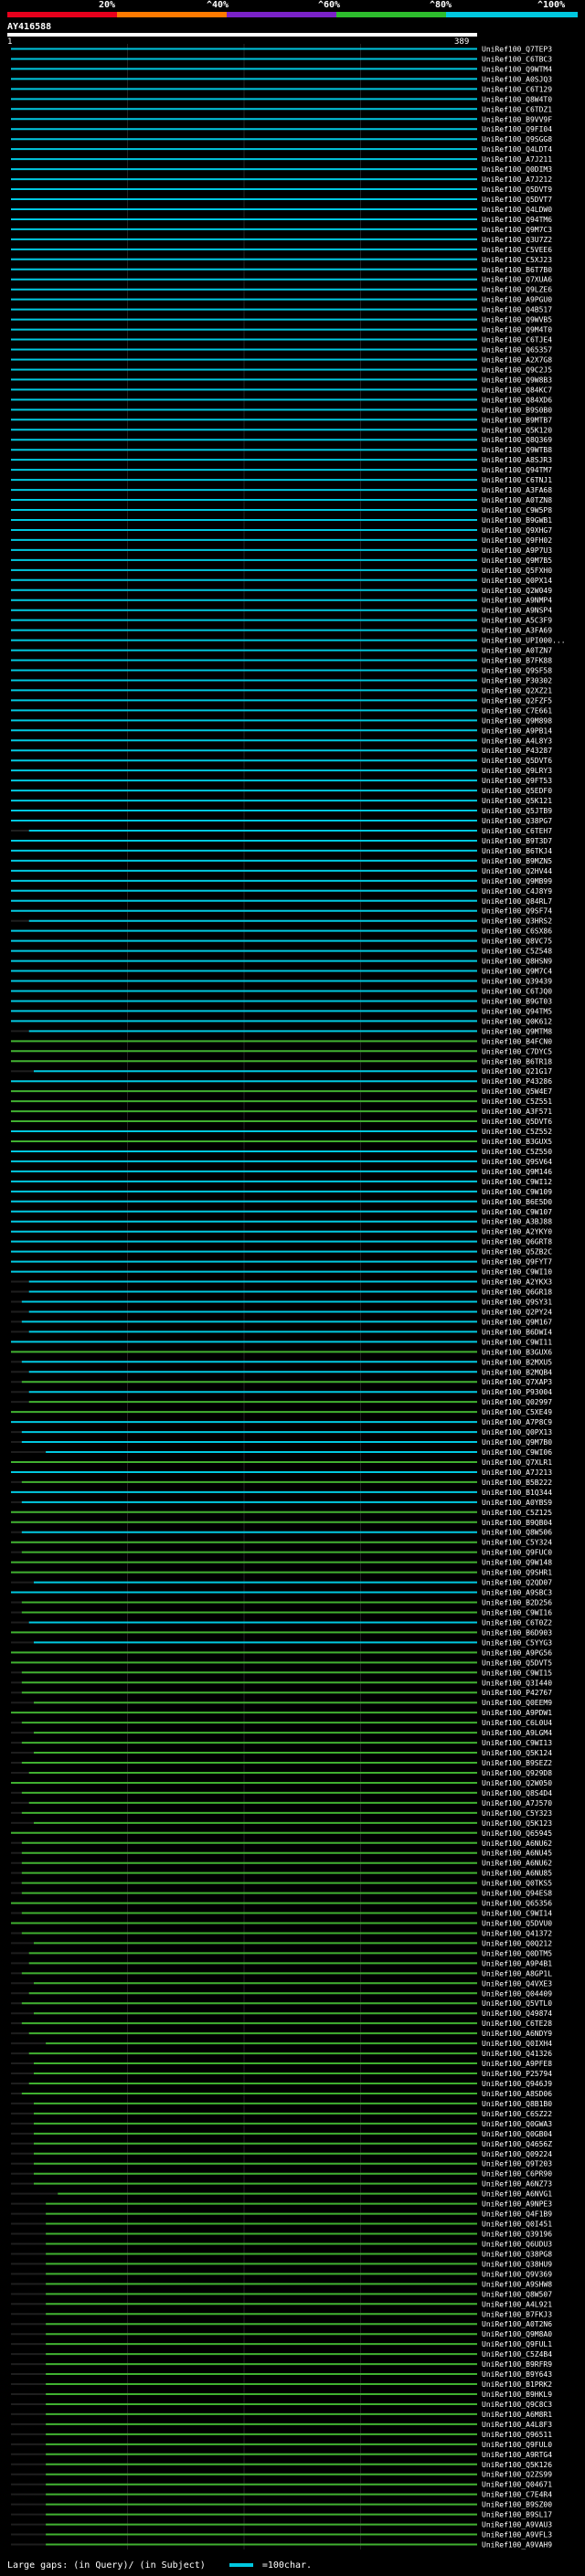 The image size is (585, 2576). Describe the element at coordinates (517, 1583) in the screenshot. I see `hit-label: UniRef100_Q2QD07` at that location.